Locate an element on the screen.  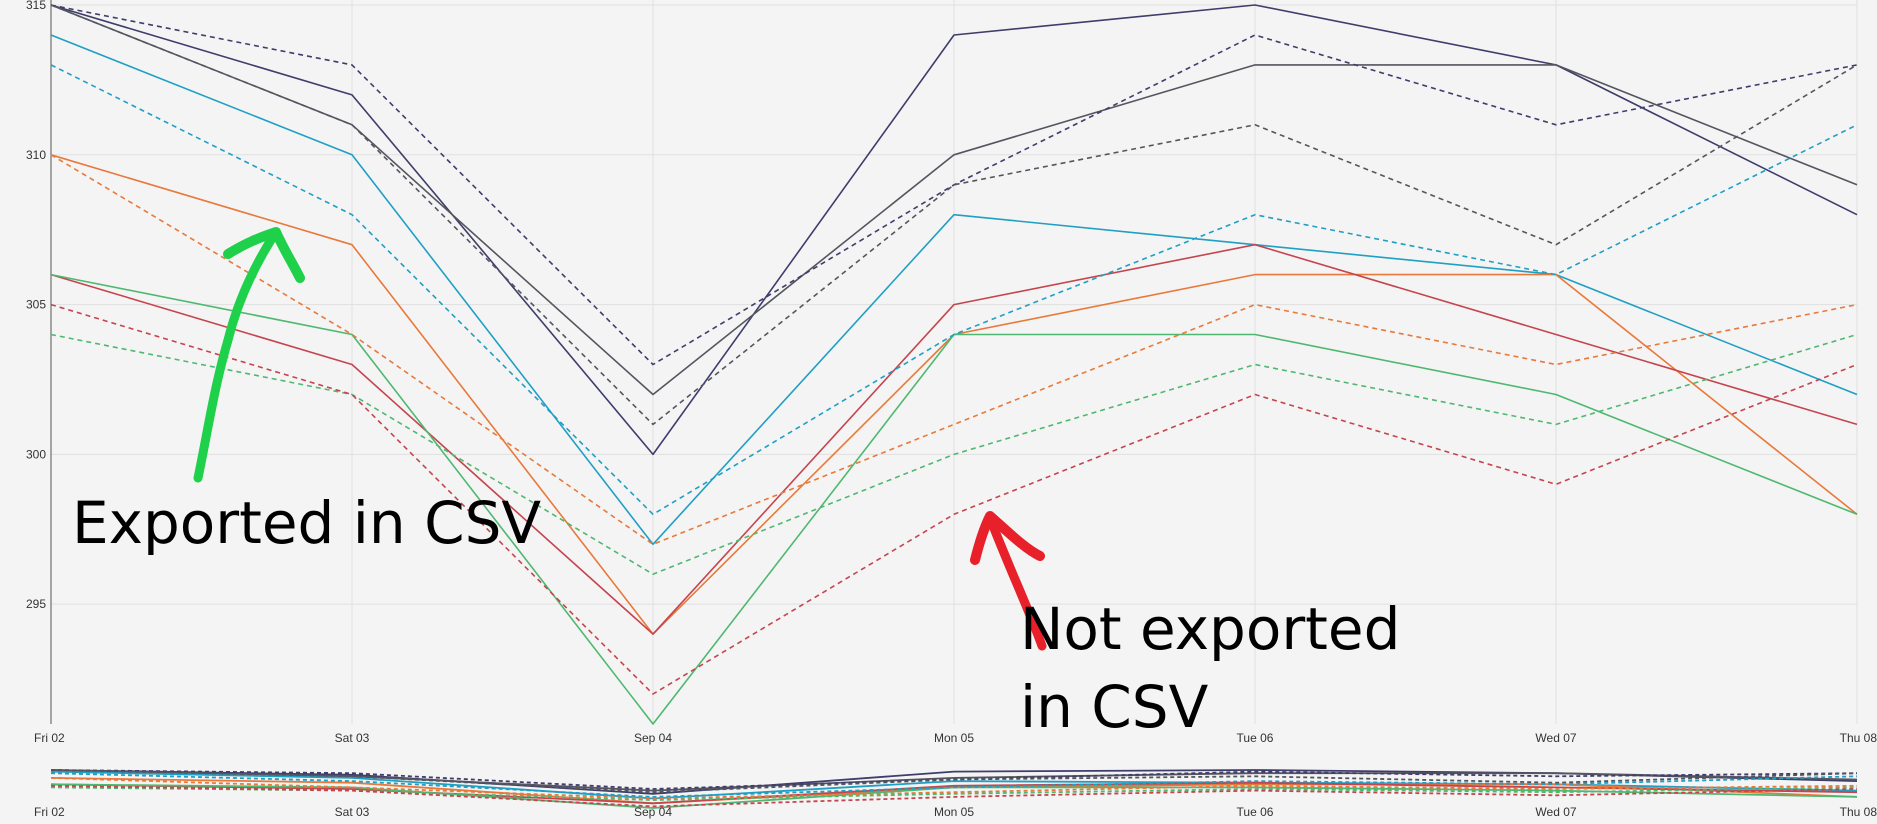
x-tick-label: Sep 04 is located at coordinates (653, 738).